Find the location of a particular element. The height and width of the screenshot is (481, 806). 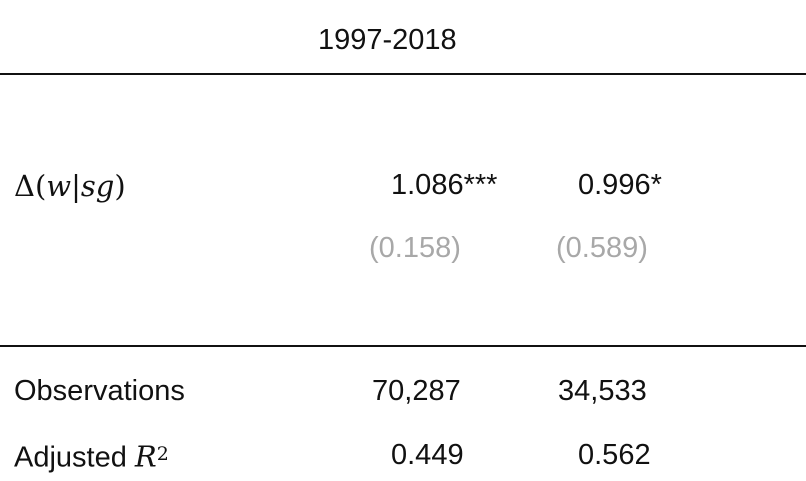

adjusted-r2-label: Adjusted R2 is located at coordinates (91, 455).